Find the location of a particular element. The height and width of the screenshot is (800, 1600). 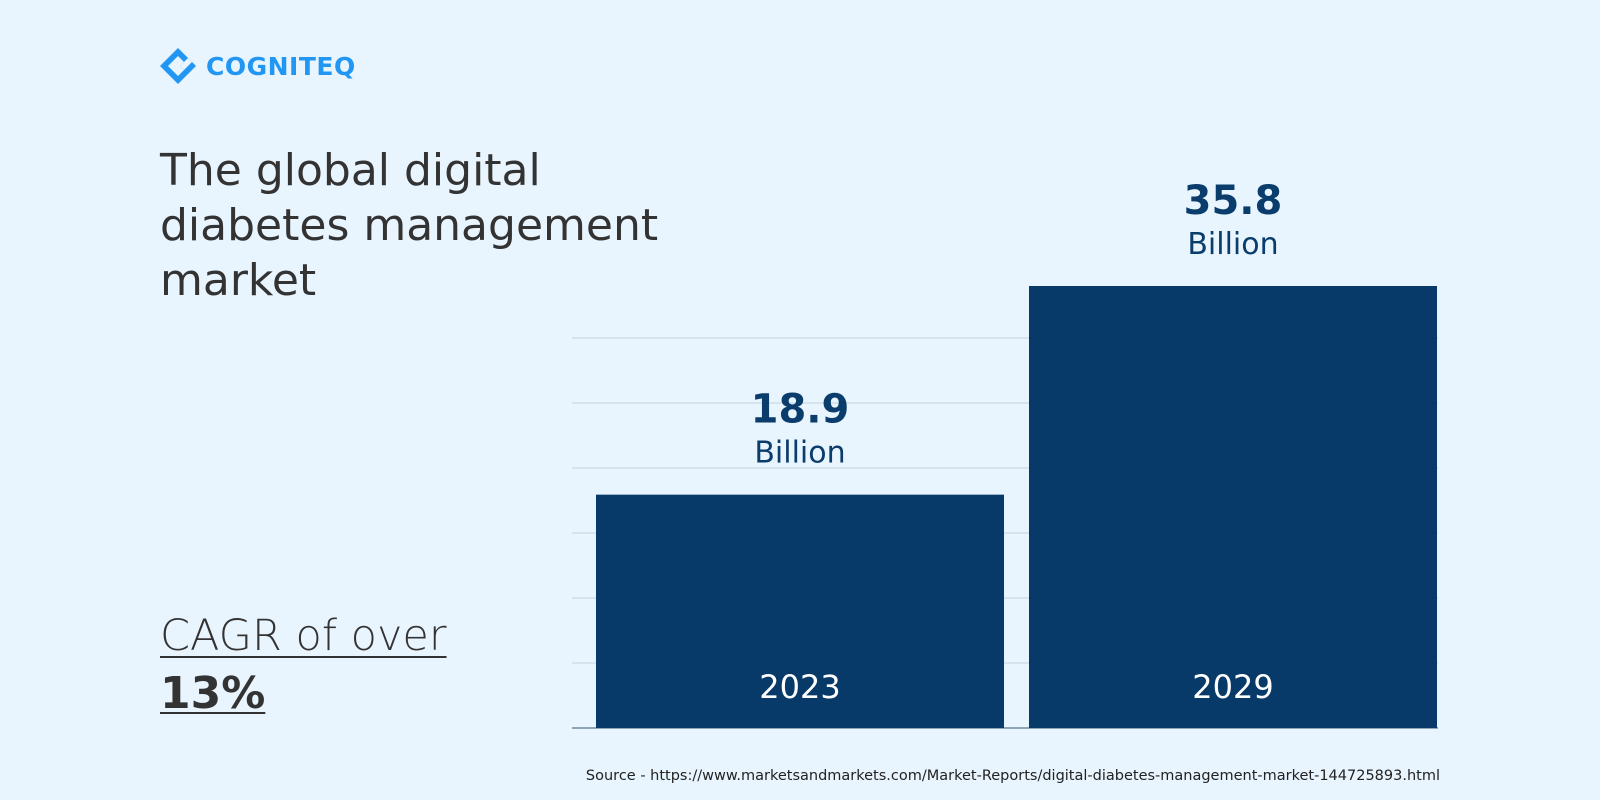

value-label-2023: 18.9 is located at coordinates (800, 410).